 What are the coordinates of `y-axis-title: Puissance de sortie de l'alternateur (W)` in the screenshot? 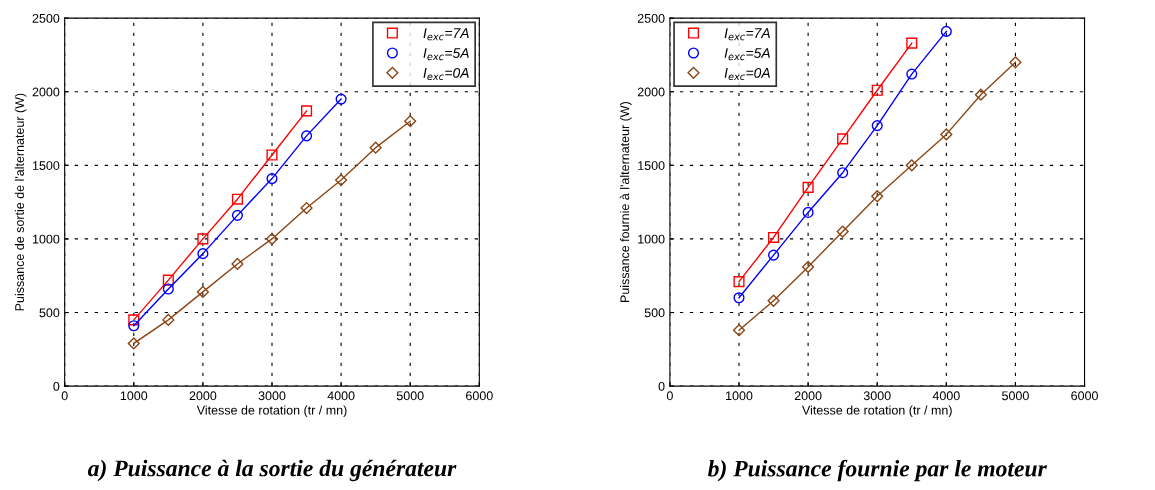 It's located at (20, 202).